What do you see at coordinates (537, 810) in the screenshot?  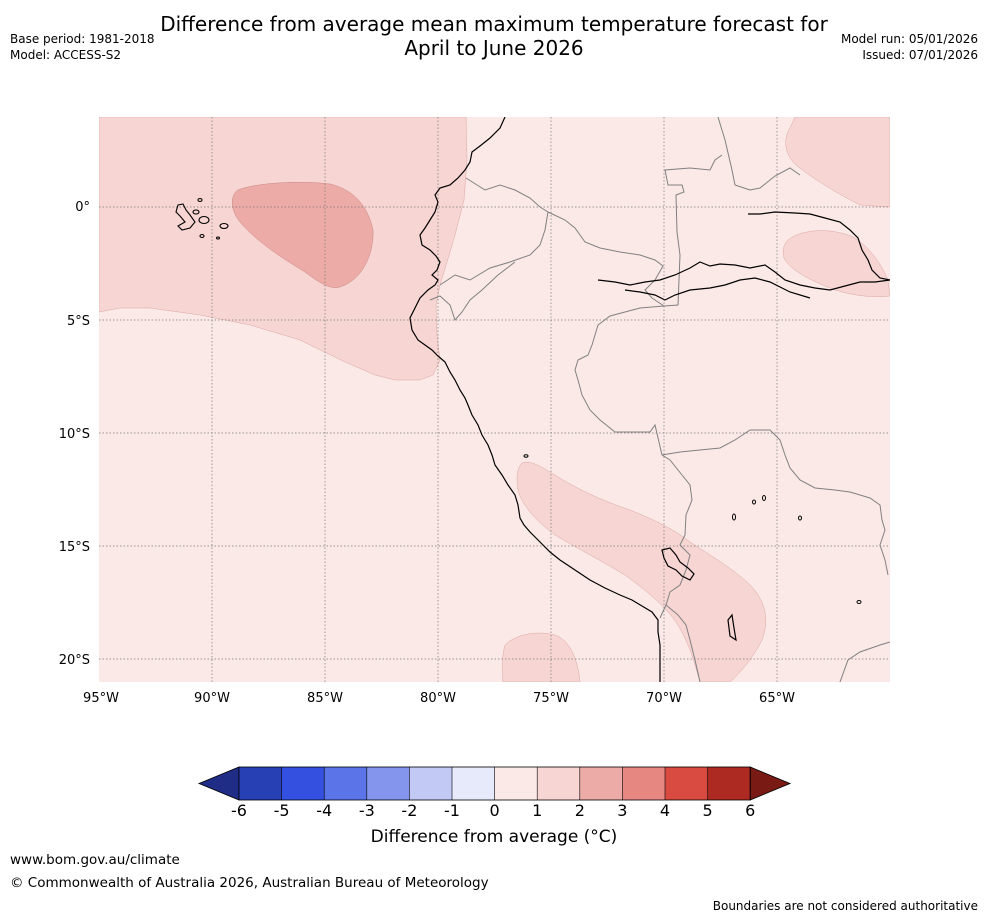 I see `cb-tick-1: 1` at bounding box center [537, 810].